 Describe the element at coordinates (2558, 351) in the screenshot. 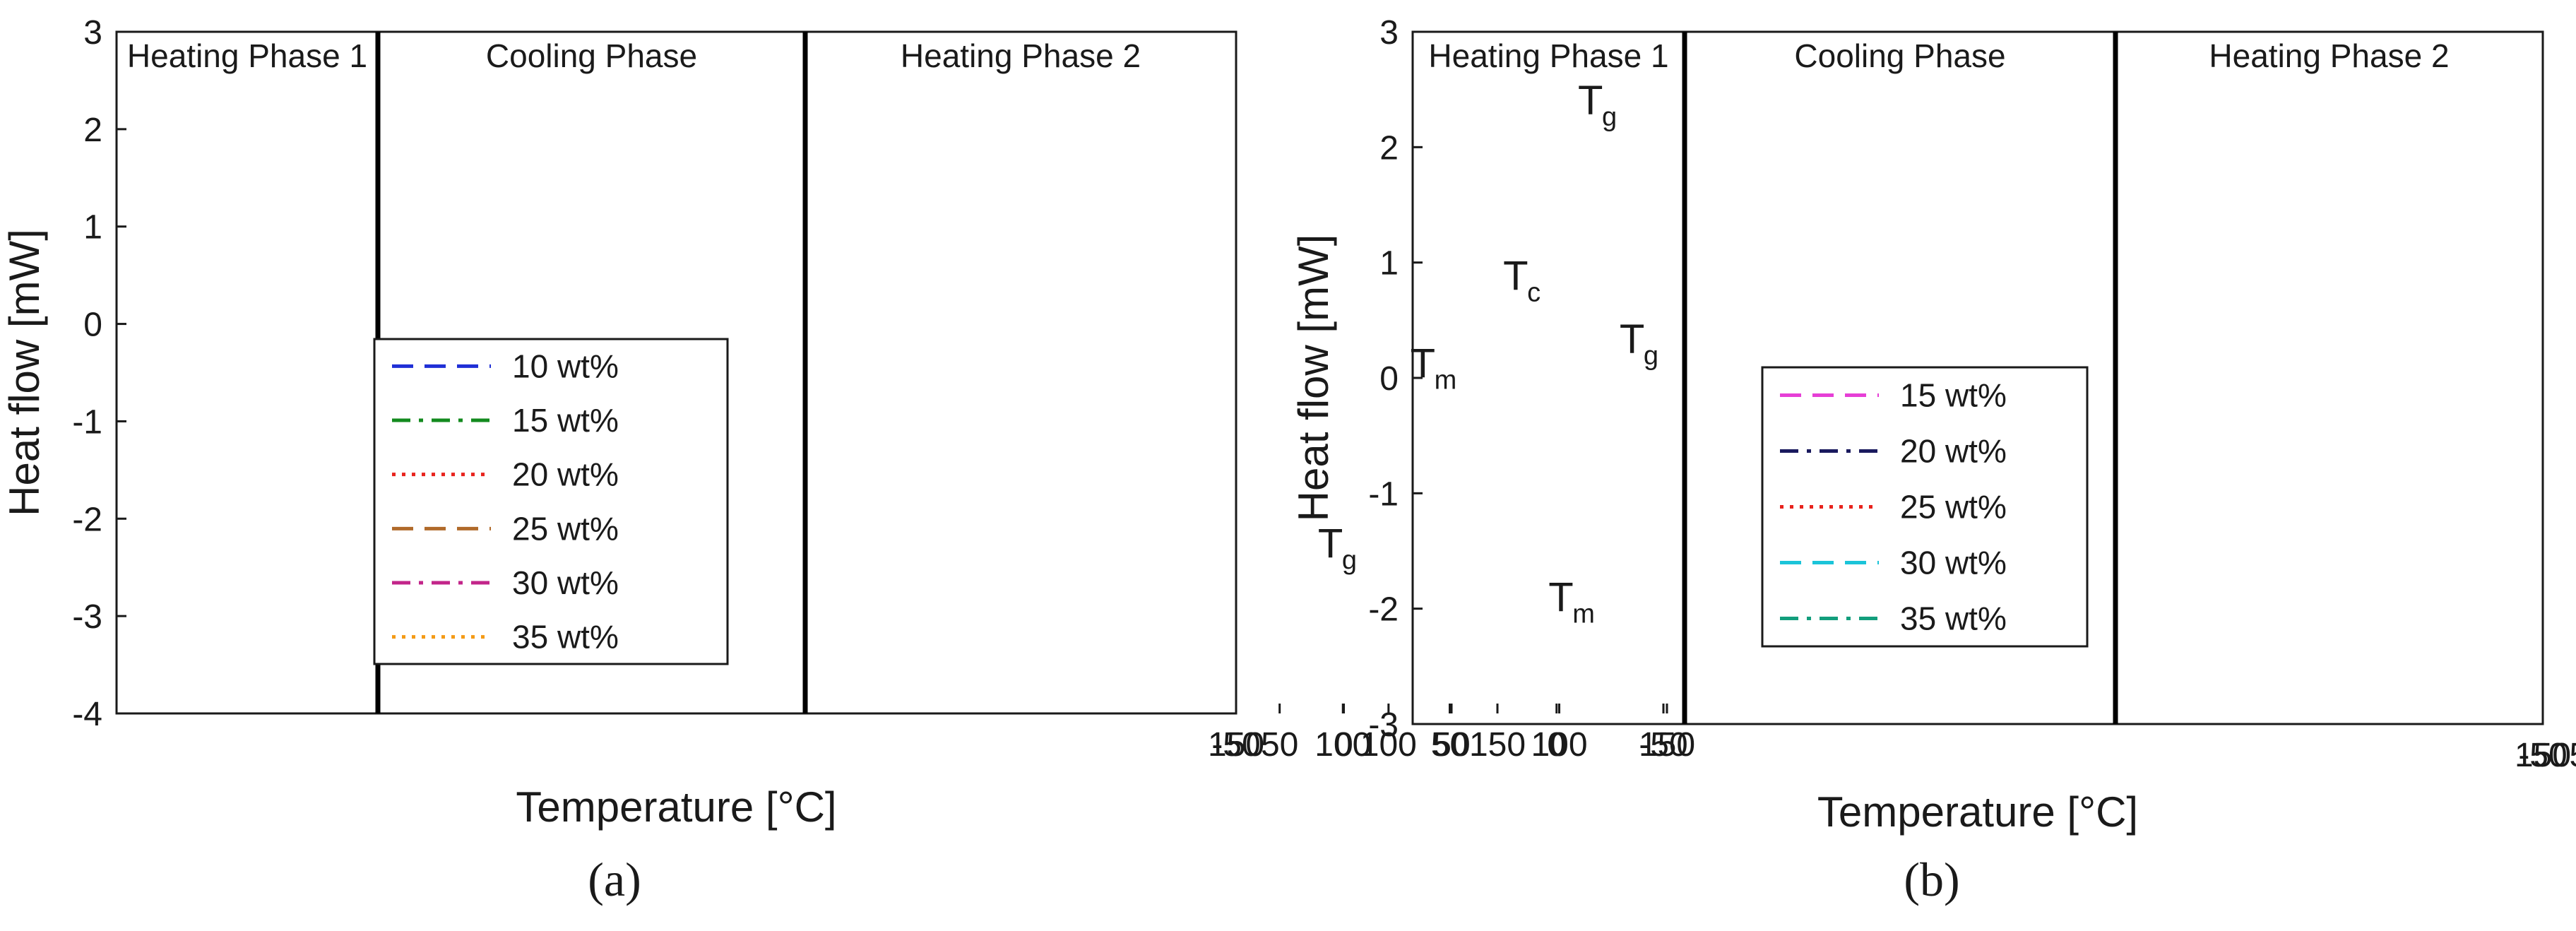

I see `series-group` at that location.